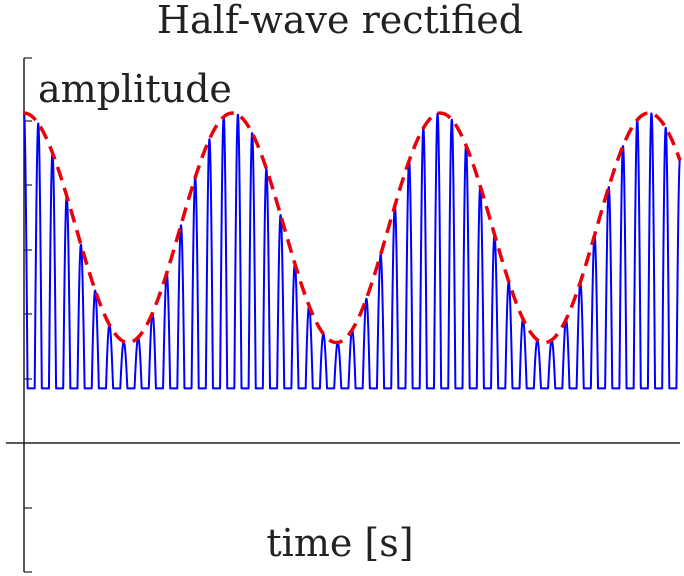 This screenshot has height=576, width=684. Describe the element at coordinates (340, 21) in the screenshot. I see `chart-title: Half-wave rectified` at that location.